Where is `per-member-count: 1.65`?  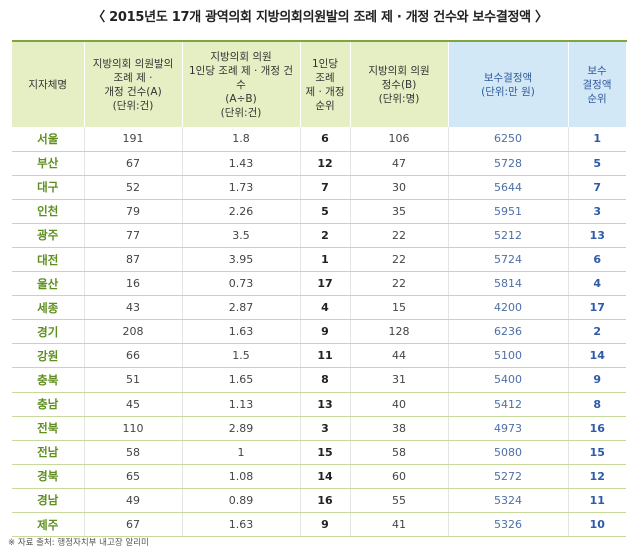
per-member-count: 1.65 is located at coordinates (241, 380).